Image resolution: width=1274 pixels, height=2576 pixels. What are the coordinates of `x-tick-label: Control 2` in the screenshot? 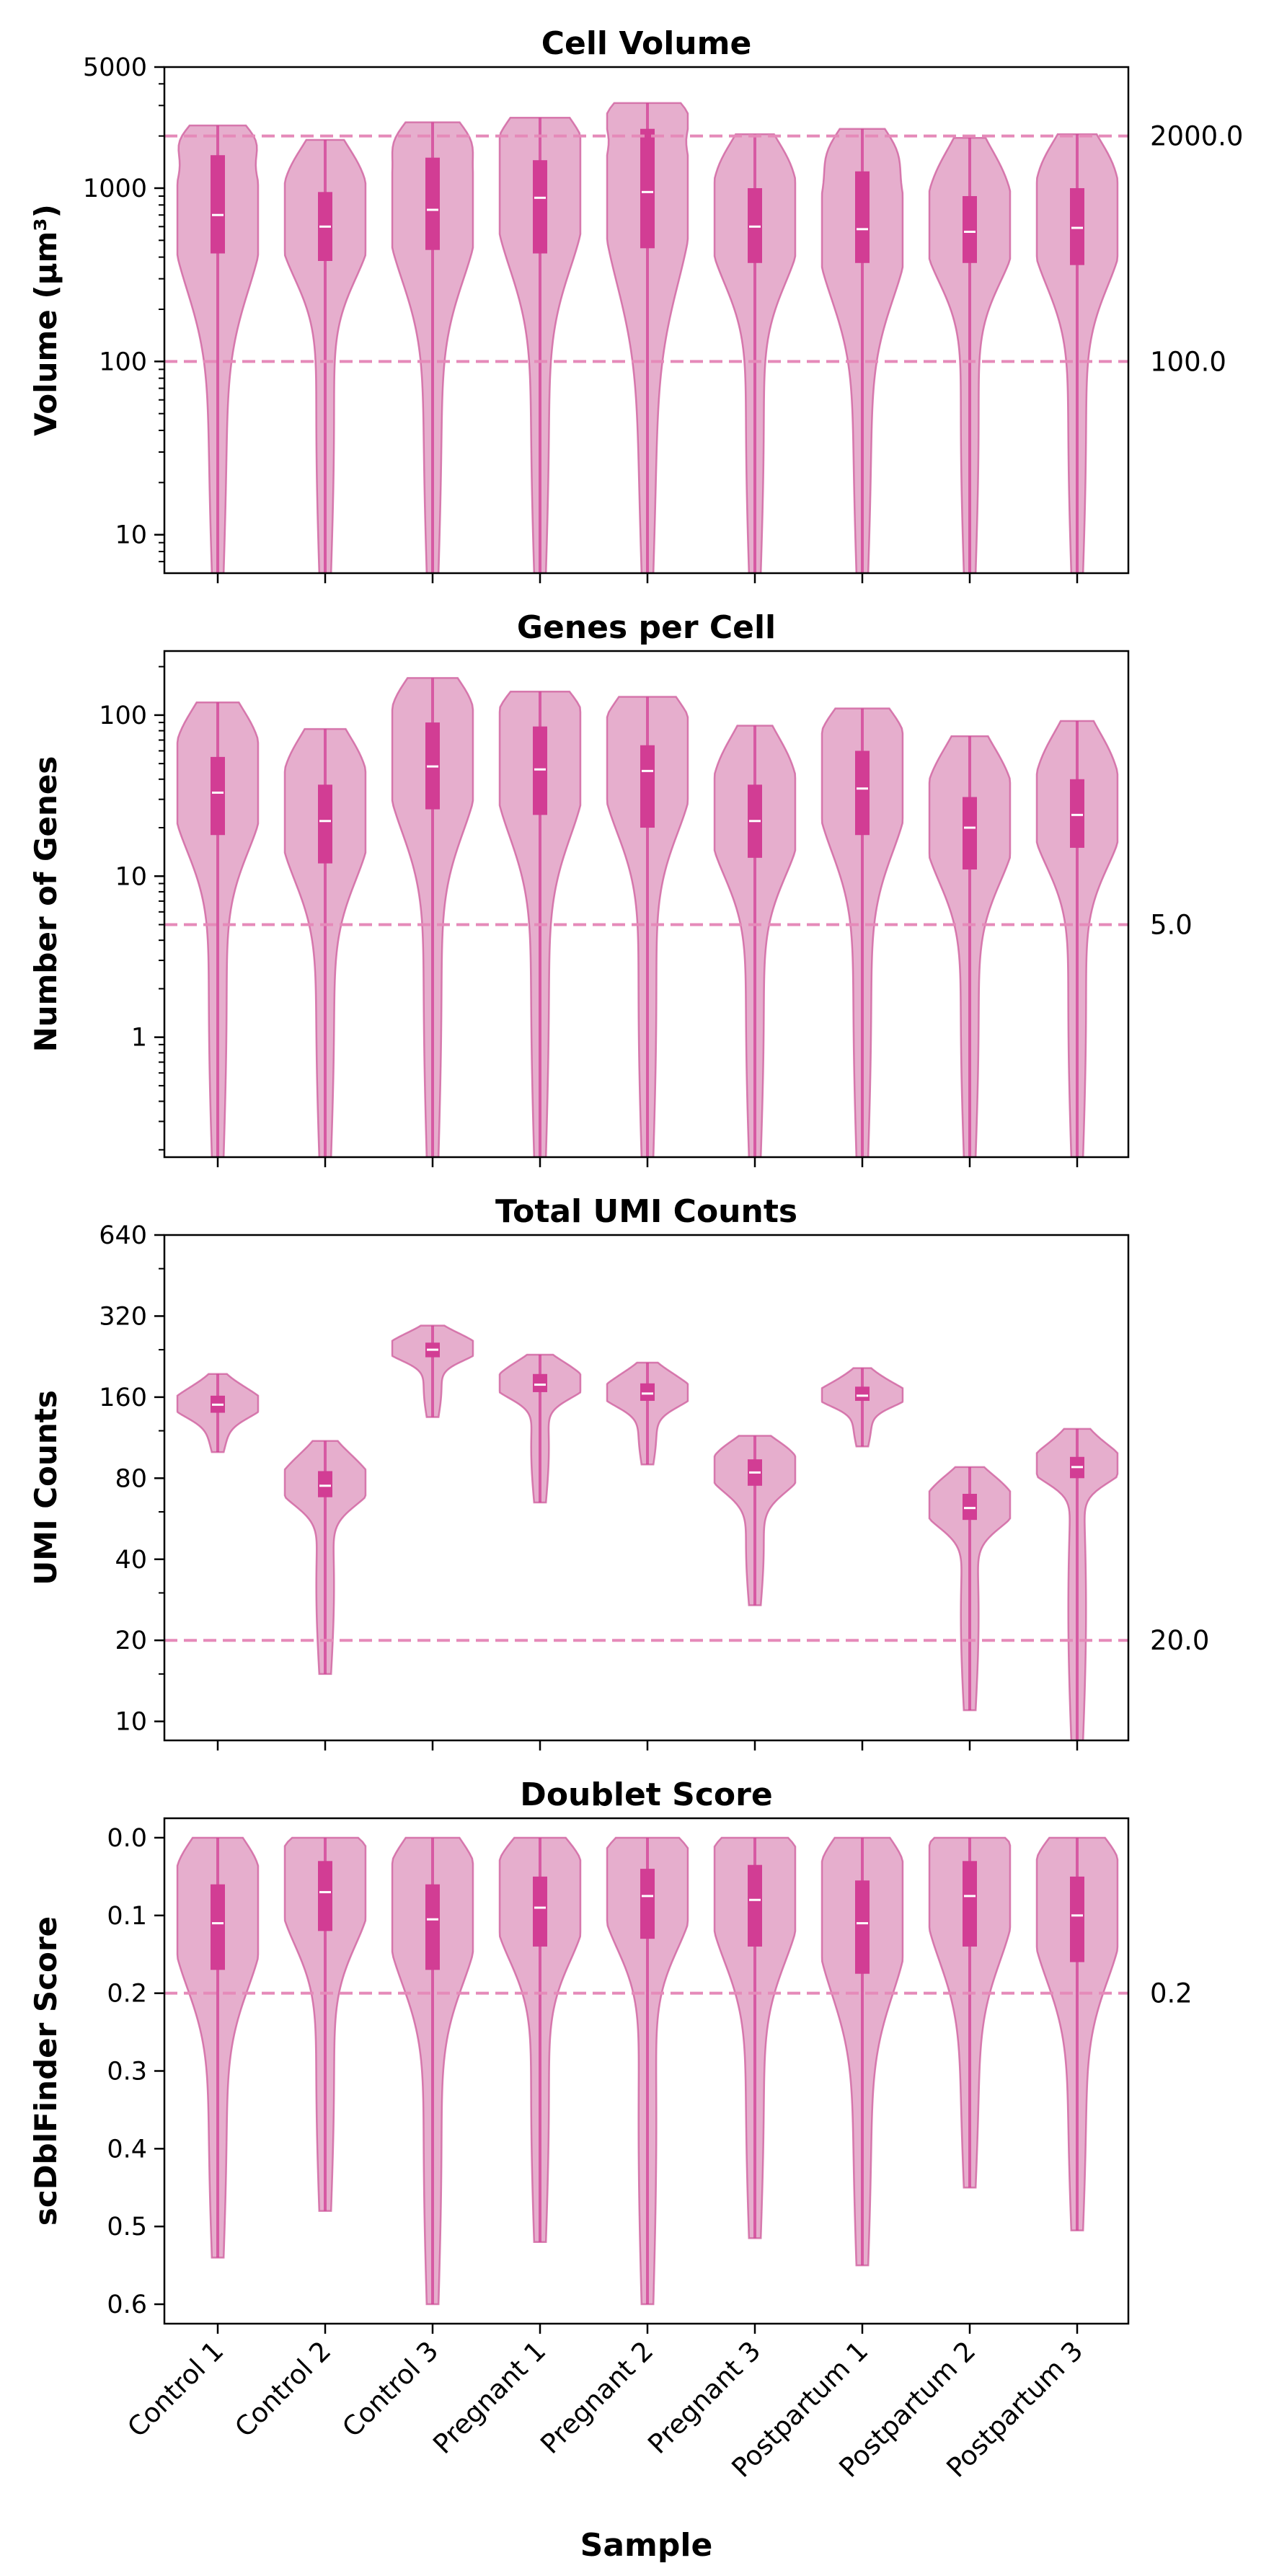 It's located at (283, 2389).